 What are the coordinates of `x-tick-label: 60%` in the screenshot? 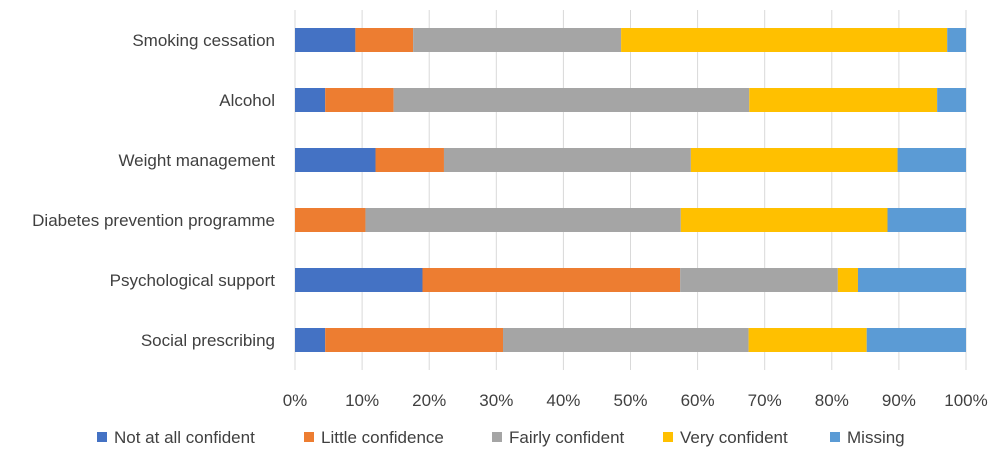 It's located at (698, 400).